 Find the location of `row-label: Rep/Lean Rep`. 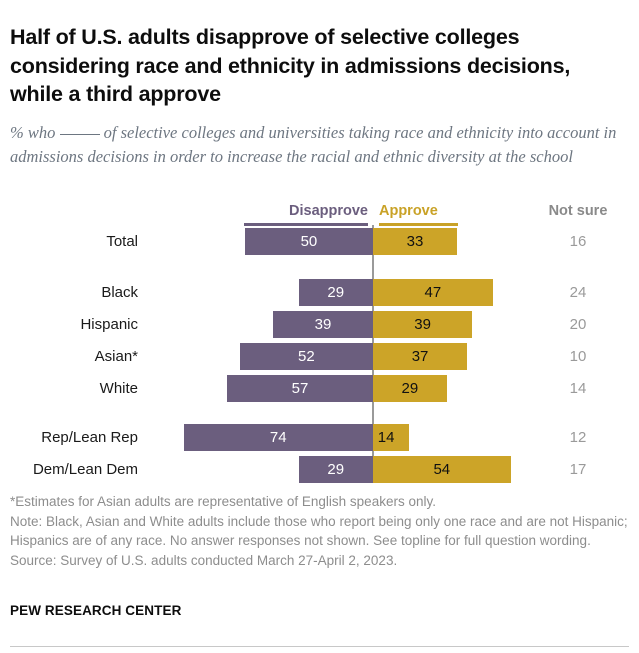

row-label: Rep/Lean Rep is located at coordinates (89, 437).